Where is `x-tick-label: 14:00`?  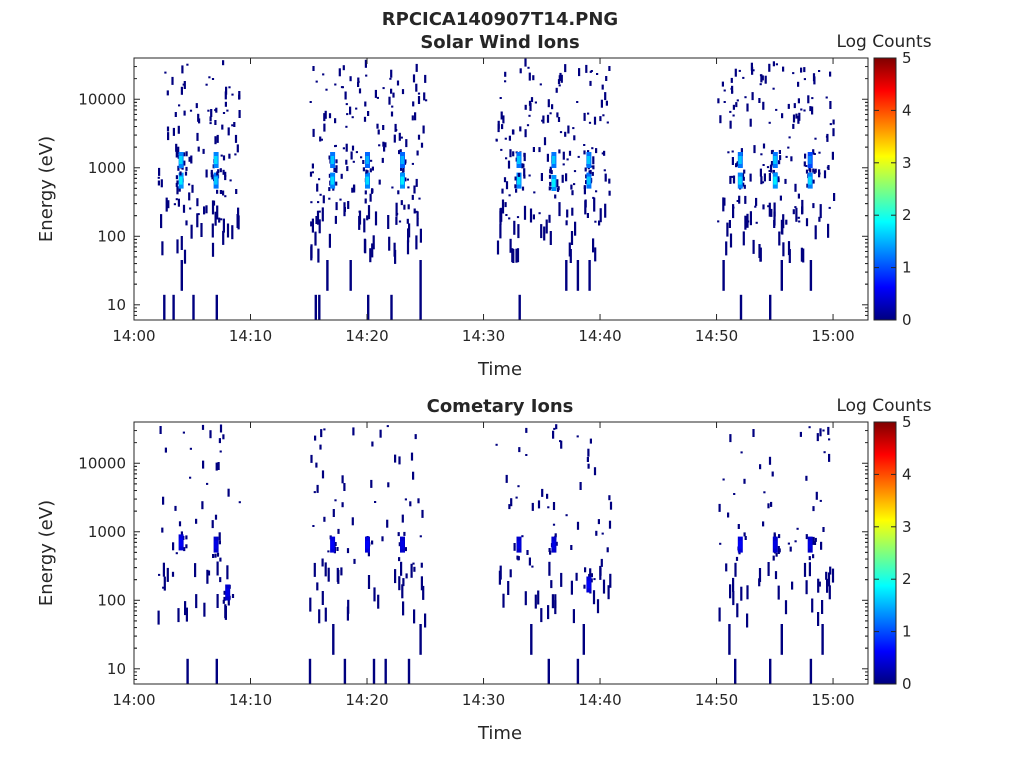 x-tick-label: 14:00 is located at coordinates (133, 700).